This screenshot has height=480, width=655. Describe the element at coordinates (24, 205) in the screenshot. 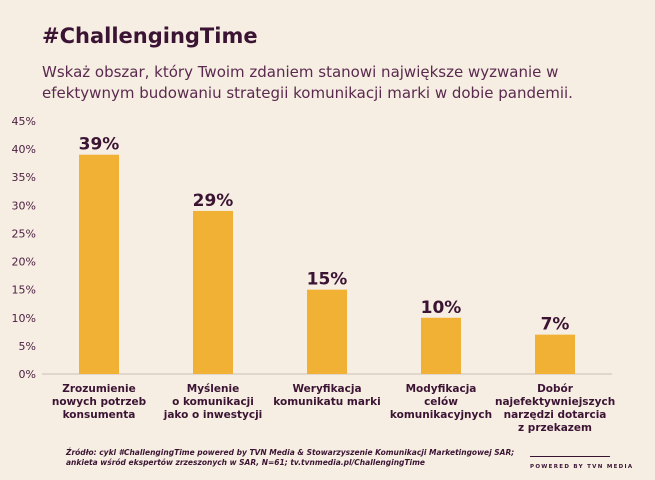

I see `y-tick-label: 30%` at that location.